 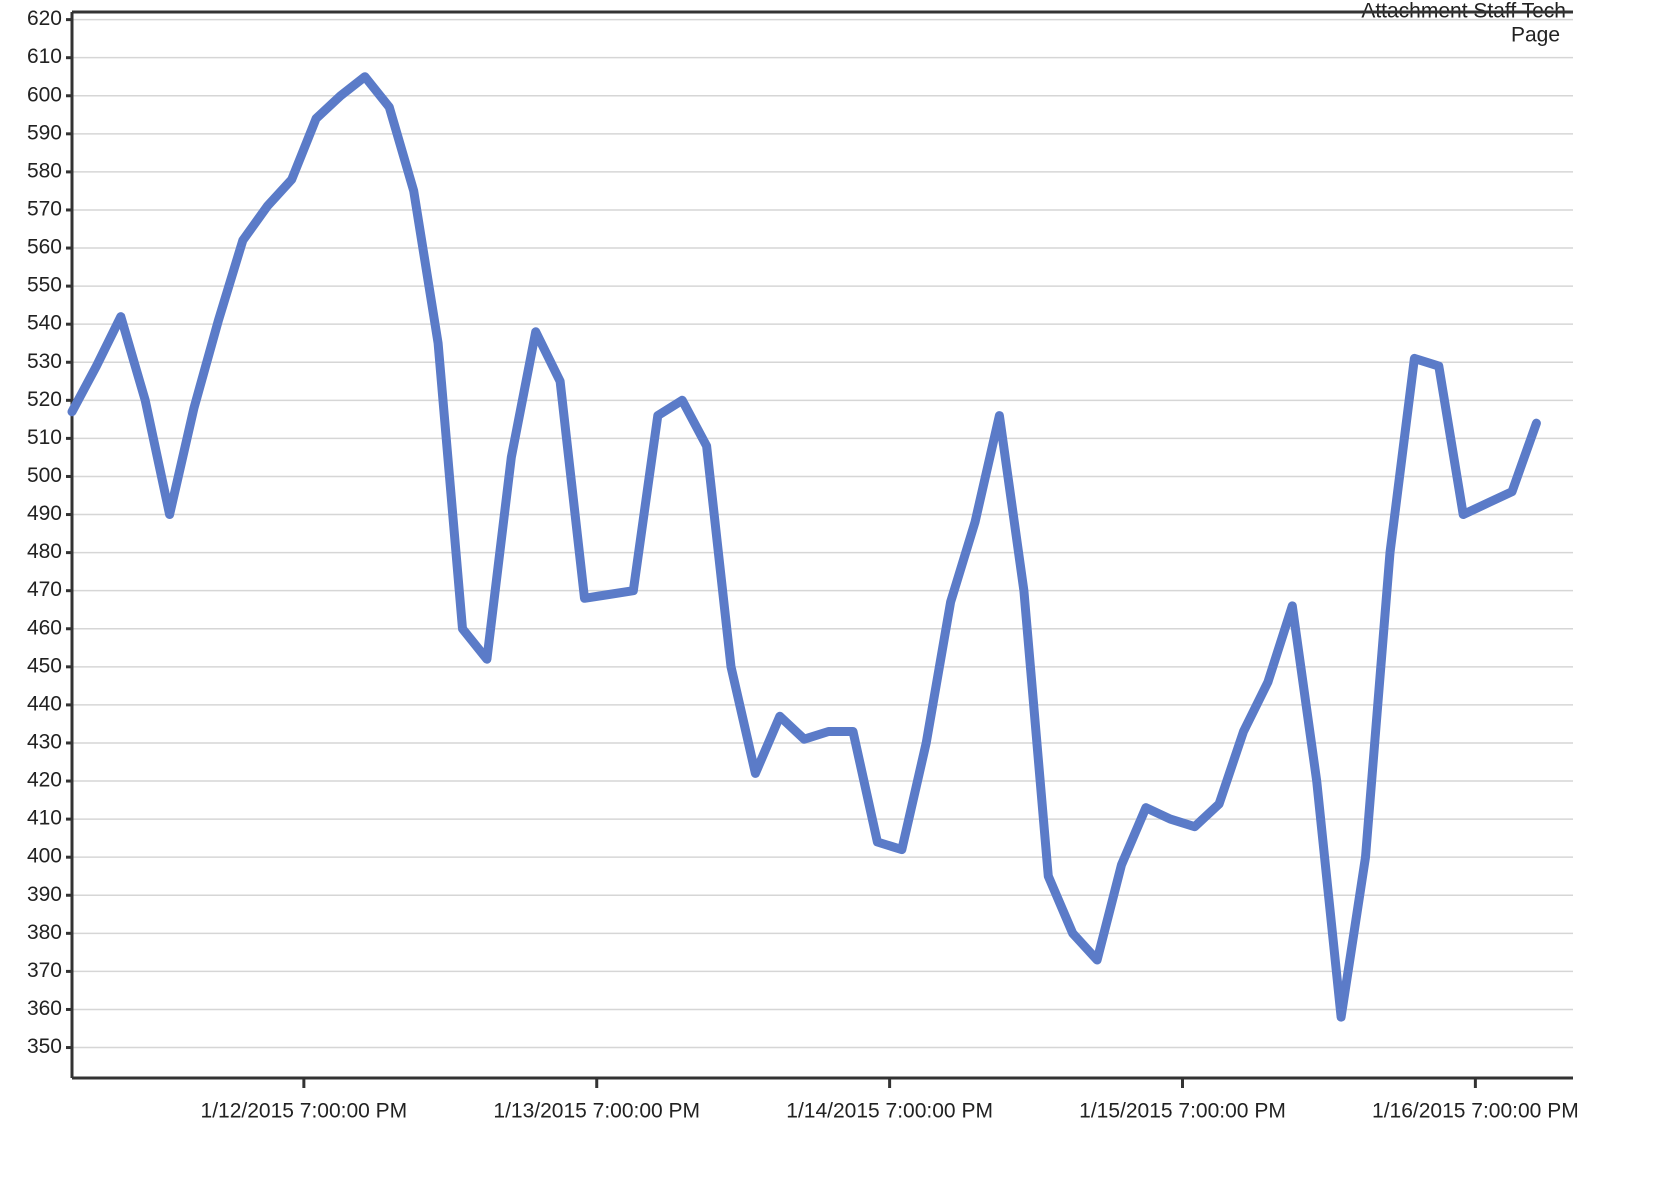 I want to click on y-tick-label: 510, so click(x=44, y=437).